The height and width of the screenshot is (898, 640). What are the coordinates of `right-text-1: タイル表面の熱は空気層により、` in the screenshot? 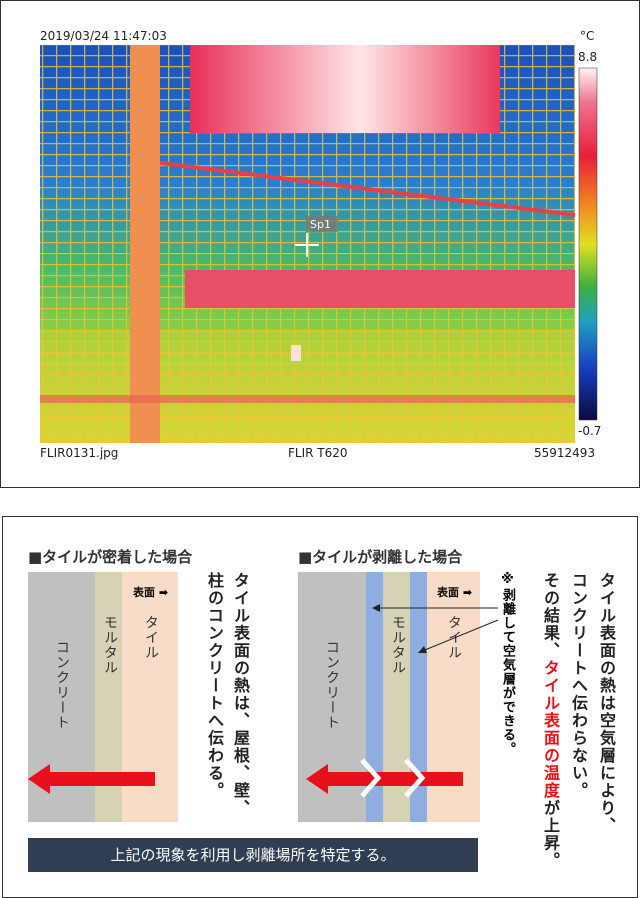 It's located at (606, 703).